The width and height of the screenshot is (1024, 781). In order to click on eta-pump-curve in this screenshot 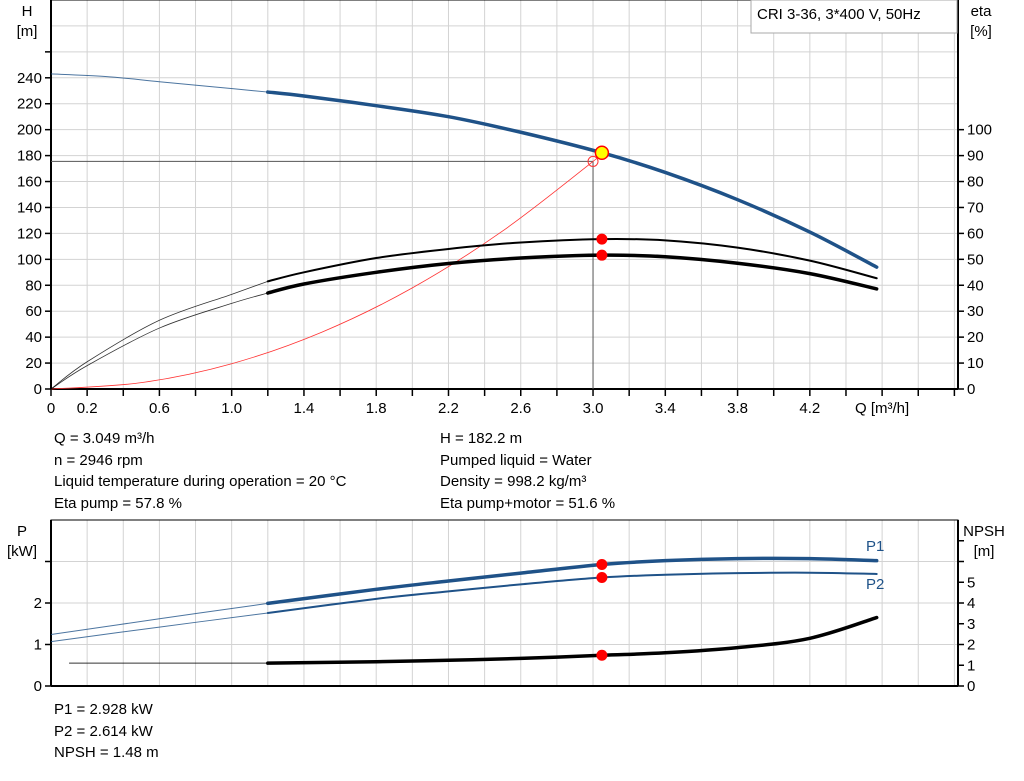, I will do `click(572, 260)`.